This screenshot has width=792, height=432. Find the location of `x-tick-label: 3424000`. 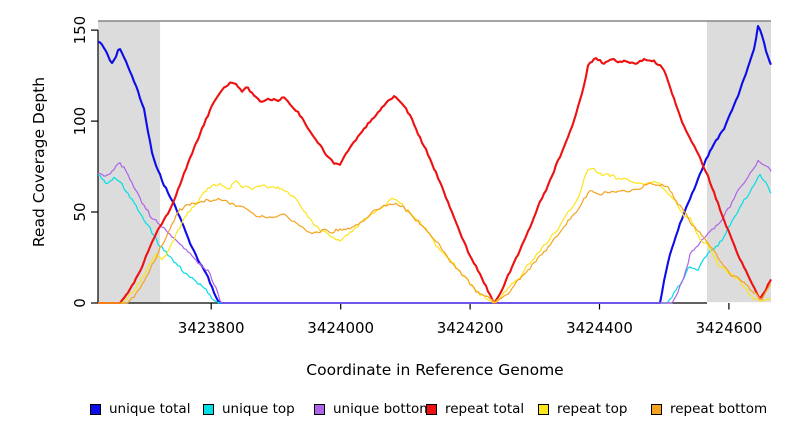

x-tick-label: 3424000 is located at coordinates (340, 328).